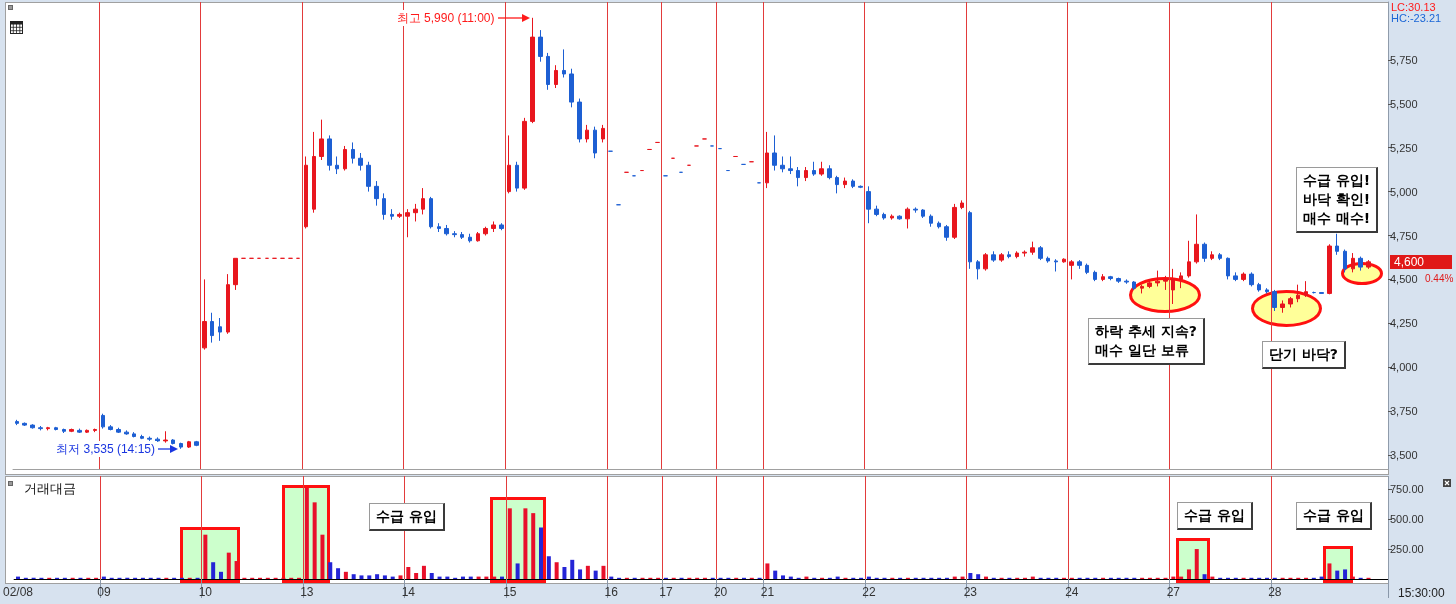 The height and width of the screenshot is (604, 1456). What do you see at coordinates (1404, 279) in the screenshot?
I see `y-tick-label: 4,500` at bounding box center [1404, 279].